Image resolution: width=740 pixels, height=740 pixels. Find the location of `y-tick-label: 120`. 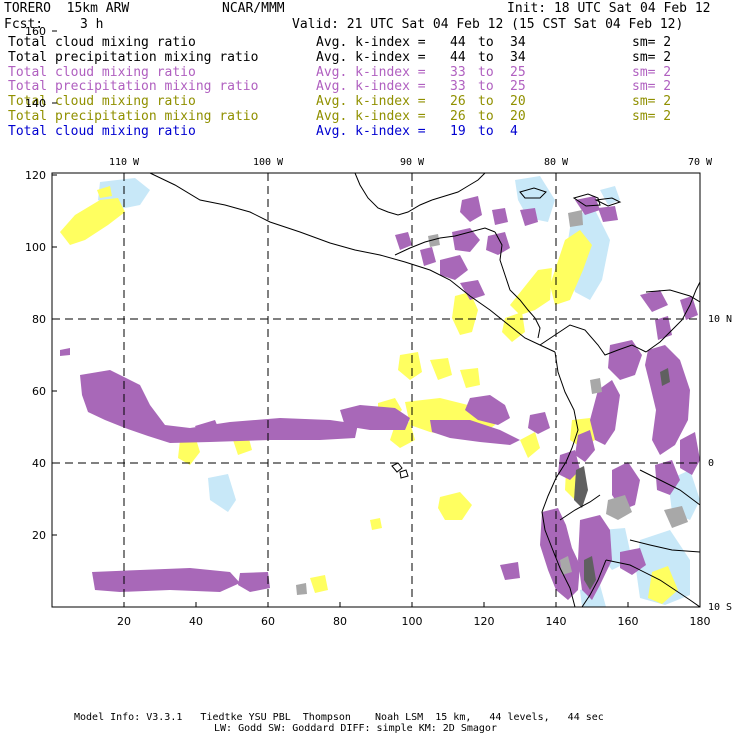

y-tick-label: 120 is located at coordinates (35, 175).